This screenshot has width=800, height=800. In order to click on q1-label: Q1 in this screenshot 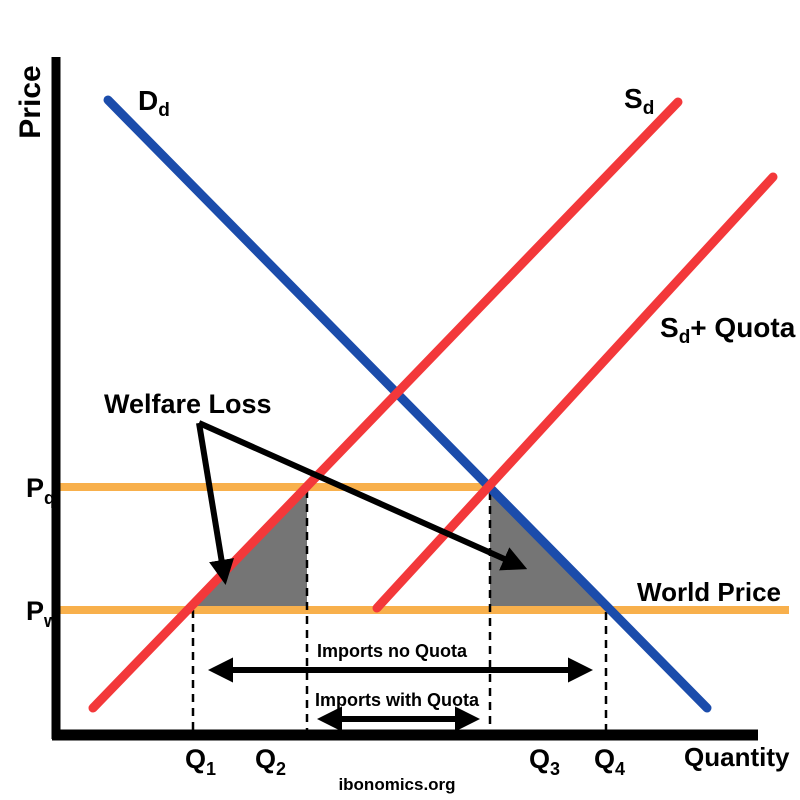, I will do `click(200, 761)`.